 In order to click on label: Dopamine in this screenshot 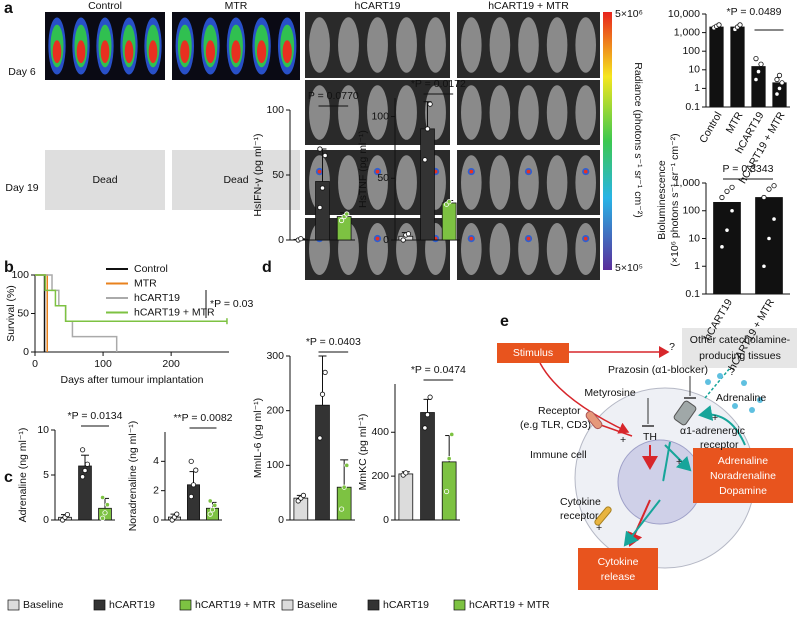, I will do `click(743, 491)`.